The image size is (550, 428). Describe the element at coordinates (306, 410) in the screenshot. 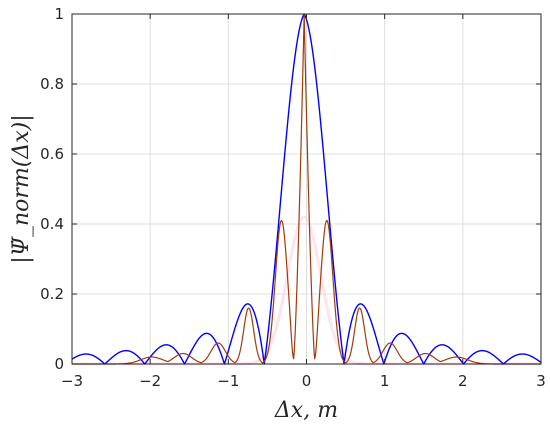

I see `x-axis-label: Δx, m` at that location.